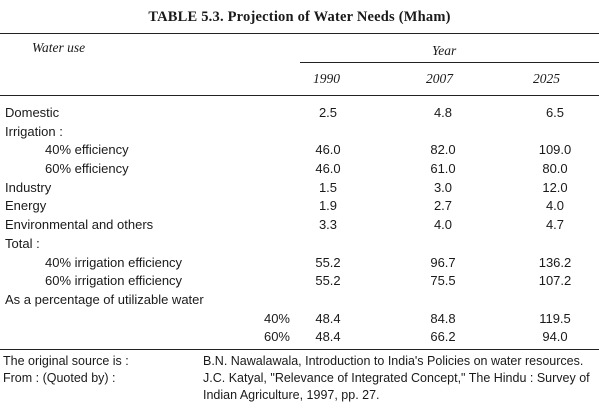 This screenshot has width=599, height=411. What do you see at coordinates (28, 187) in the screenshot?
I see `row-label: Industry` at bounding box center [28, 187].